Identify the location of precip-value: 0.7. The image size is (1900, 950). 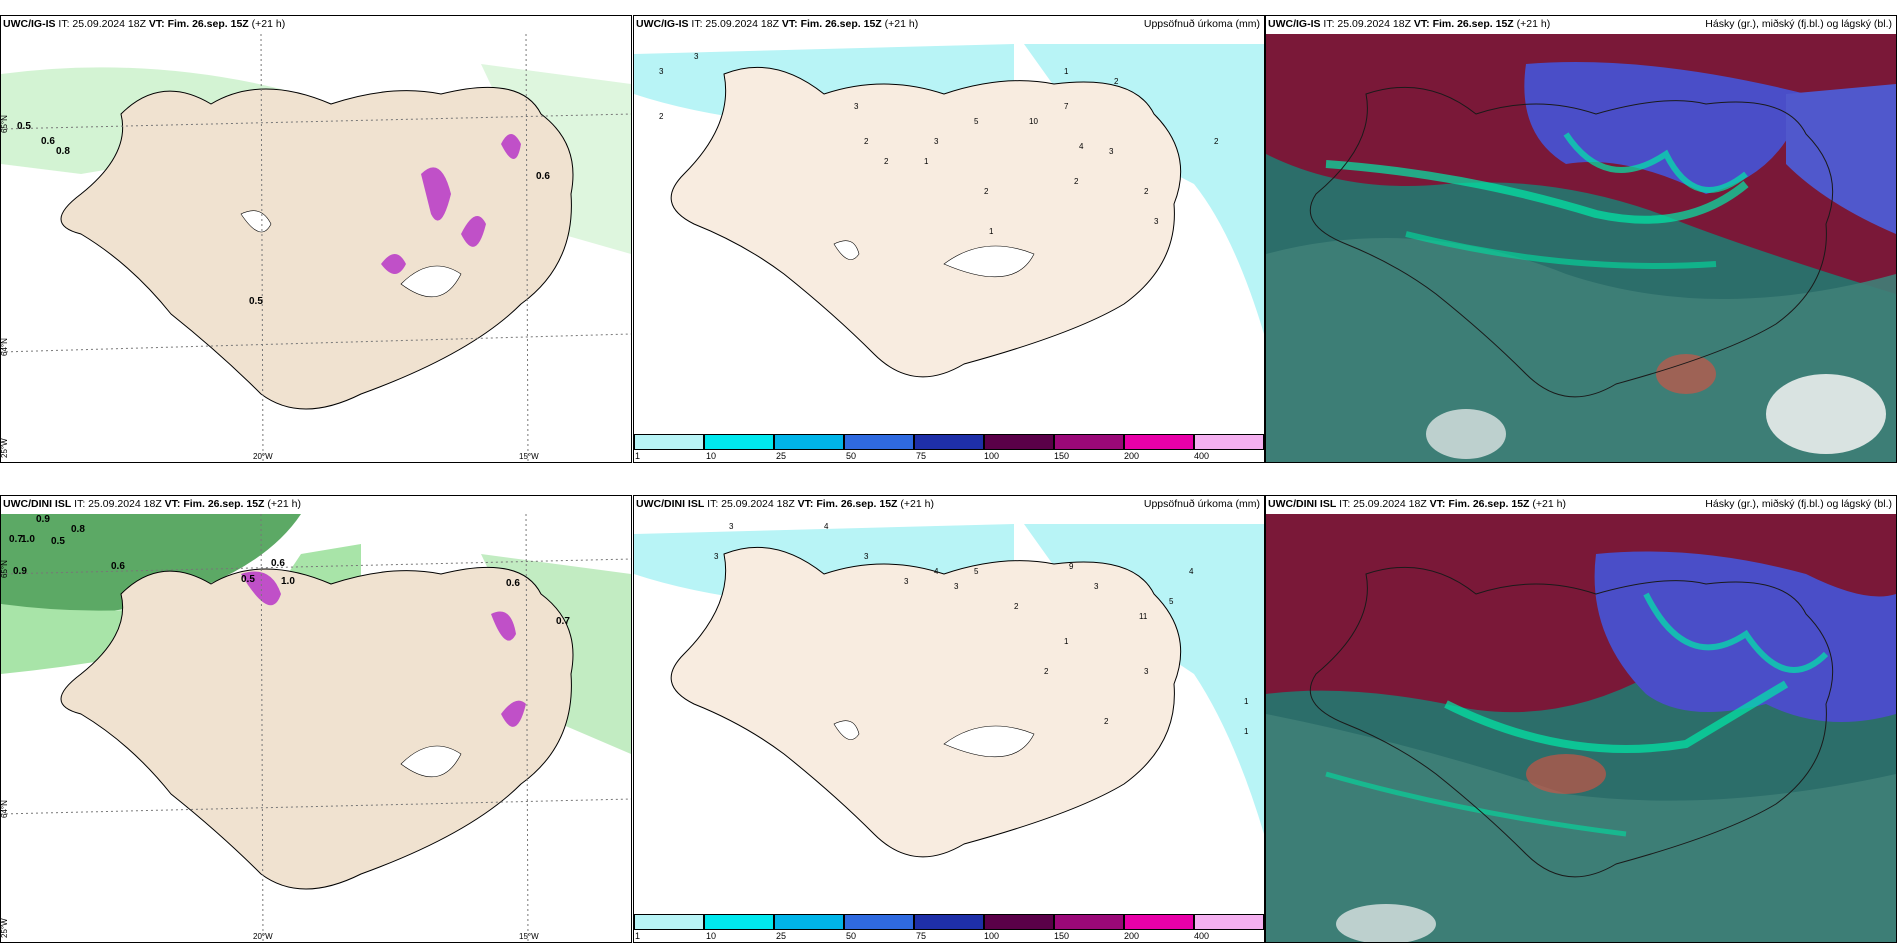
(563, 621).